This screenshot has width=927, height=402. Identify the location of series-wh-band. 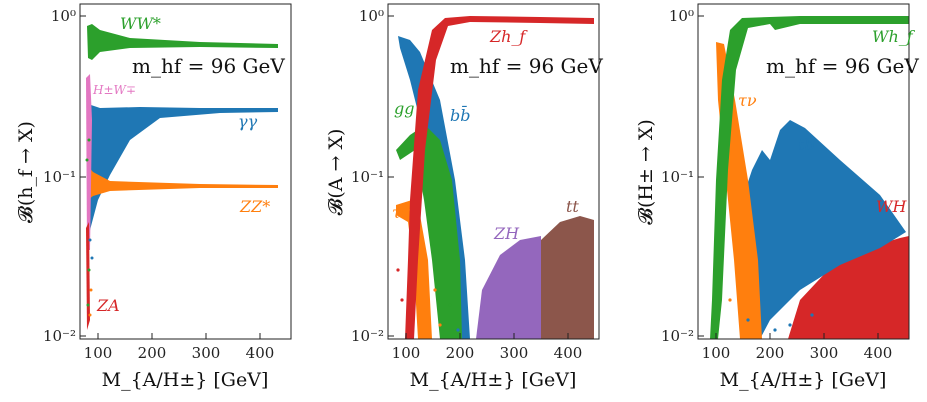
(848, 287).